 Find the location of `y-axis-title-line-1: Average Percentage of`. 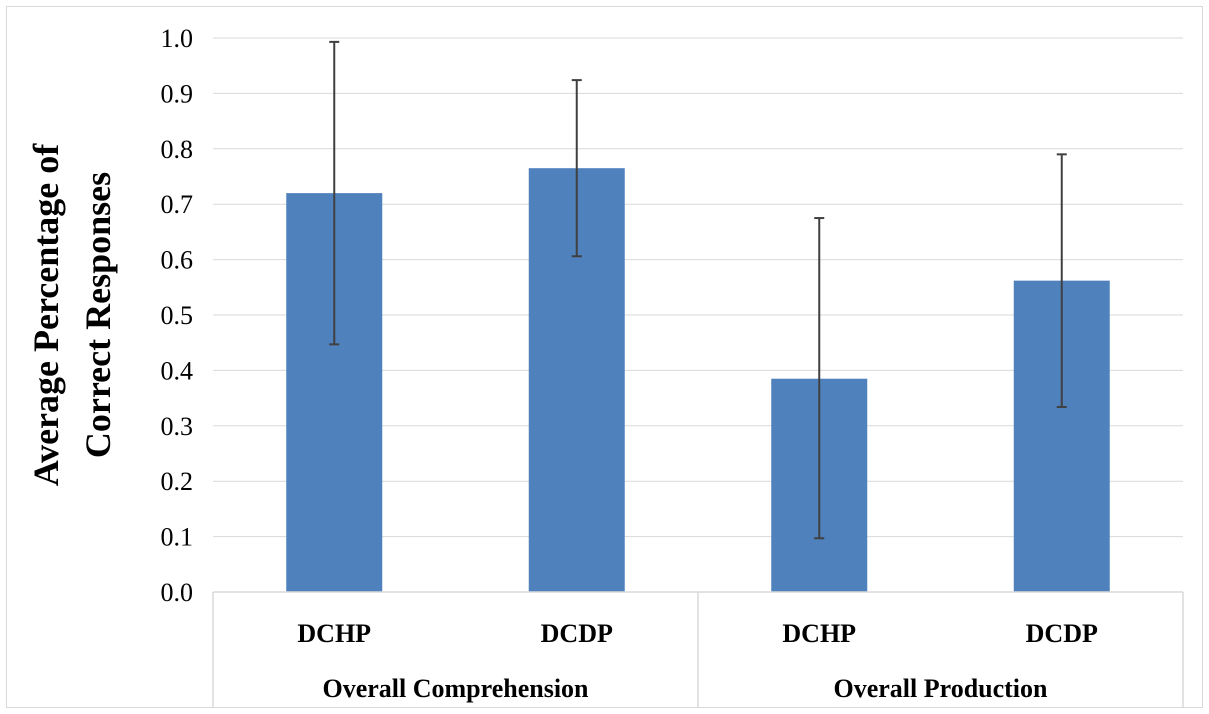

y-axis-title-line-1: Average Percentage of is located at coordinates (46, 315).